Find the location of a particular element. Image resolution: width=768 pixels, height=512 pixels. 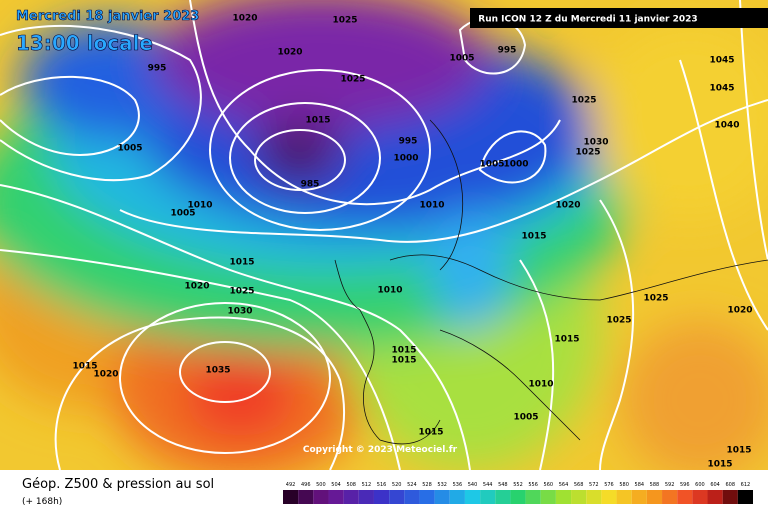

scale-label: 608 is located at coordinates (730, 485).